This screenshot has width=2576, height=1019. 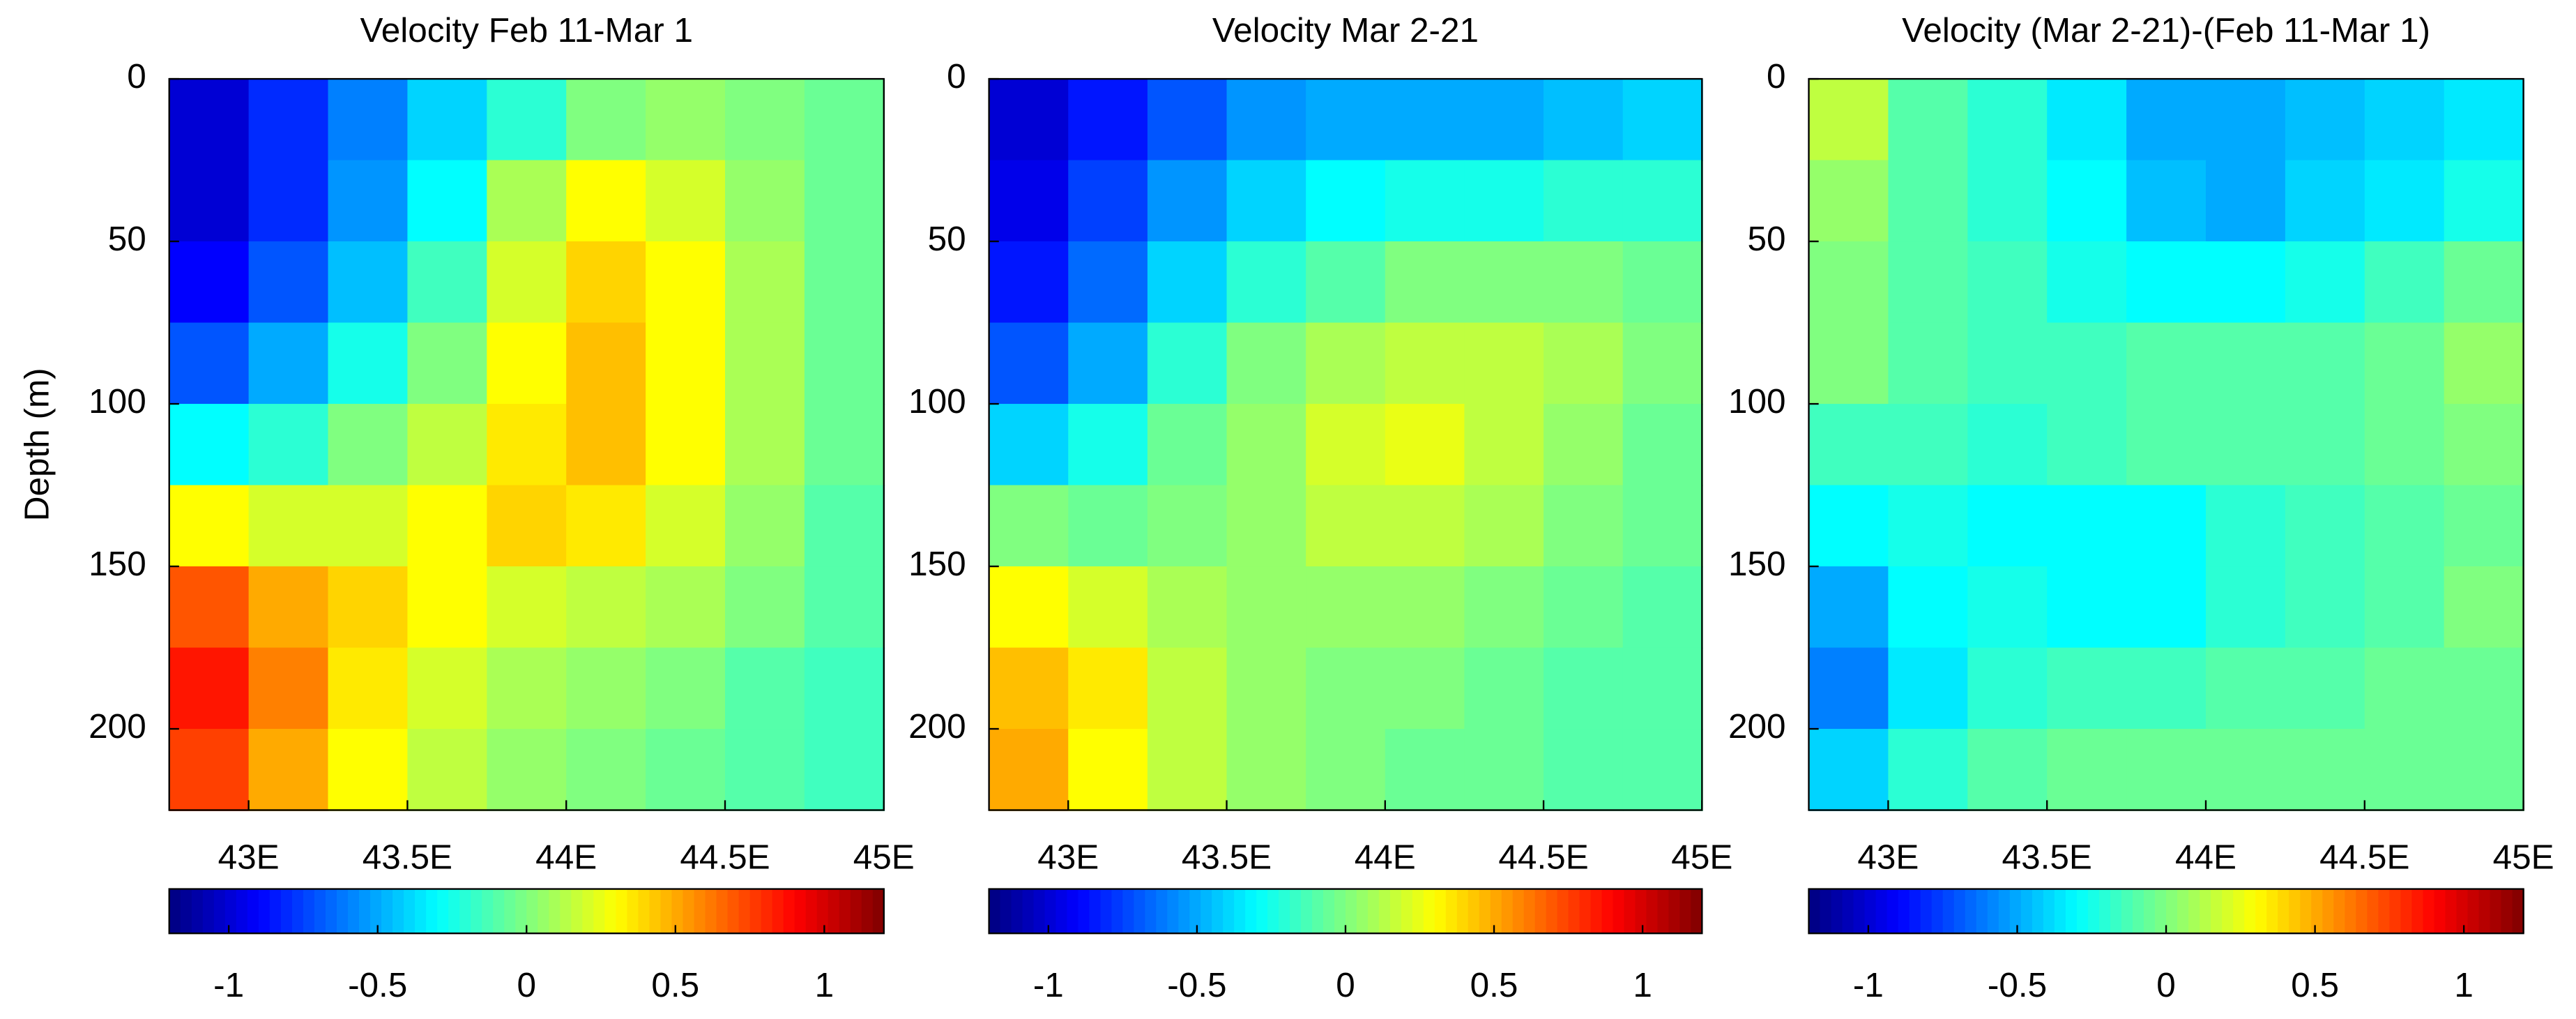 What do you see at coordinates (1869, 985) in the screenshot?
I see `colorbar-tick-label: -1` at bounding box center [1869, 985].